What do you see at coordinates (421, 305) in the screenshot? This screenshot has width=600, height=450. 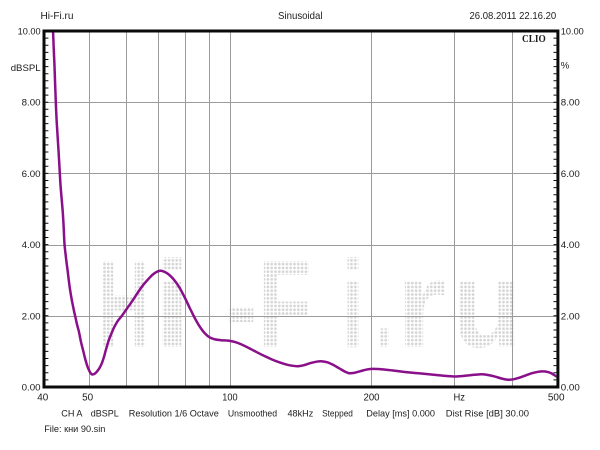 I see `svg-text: r` at bounding box center [421, 305].